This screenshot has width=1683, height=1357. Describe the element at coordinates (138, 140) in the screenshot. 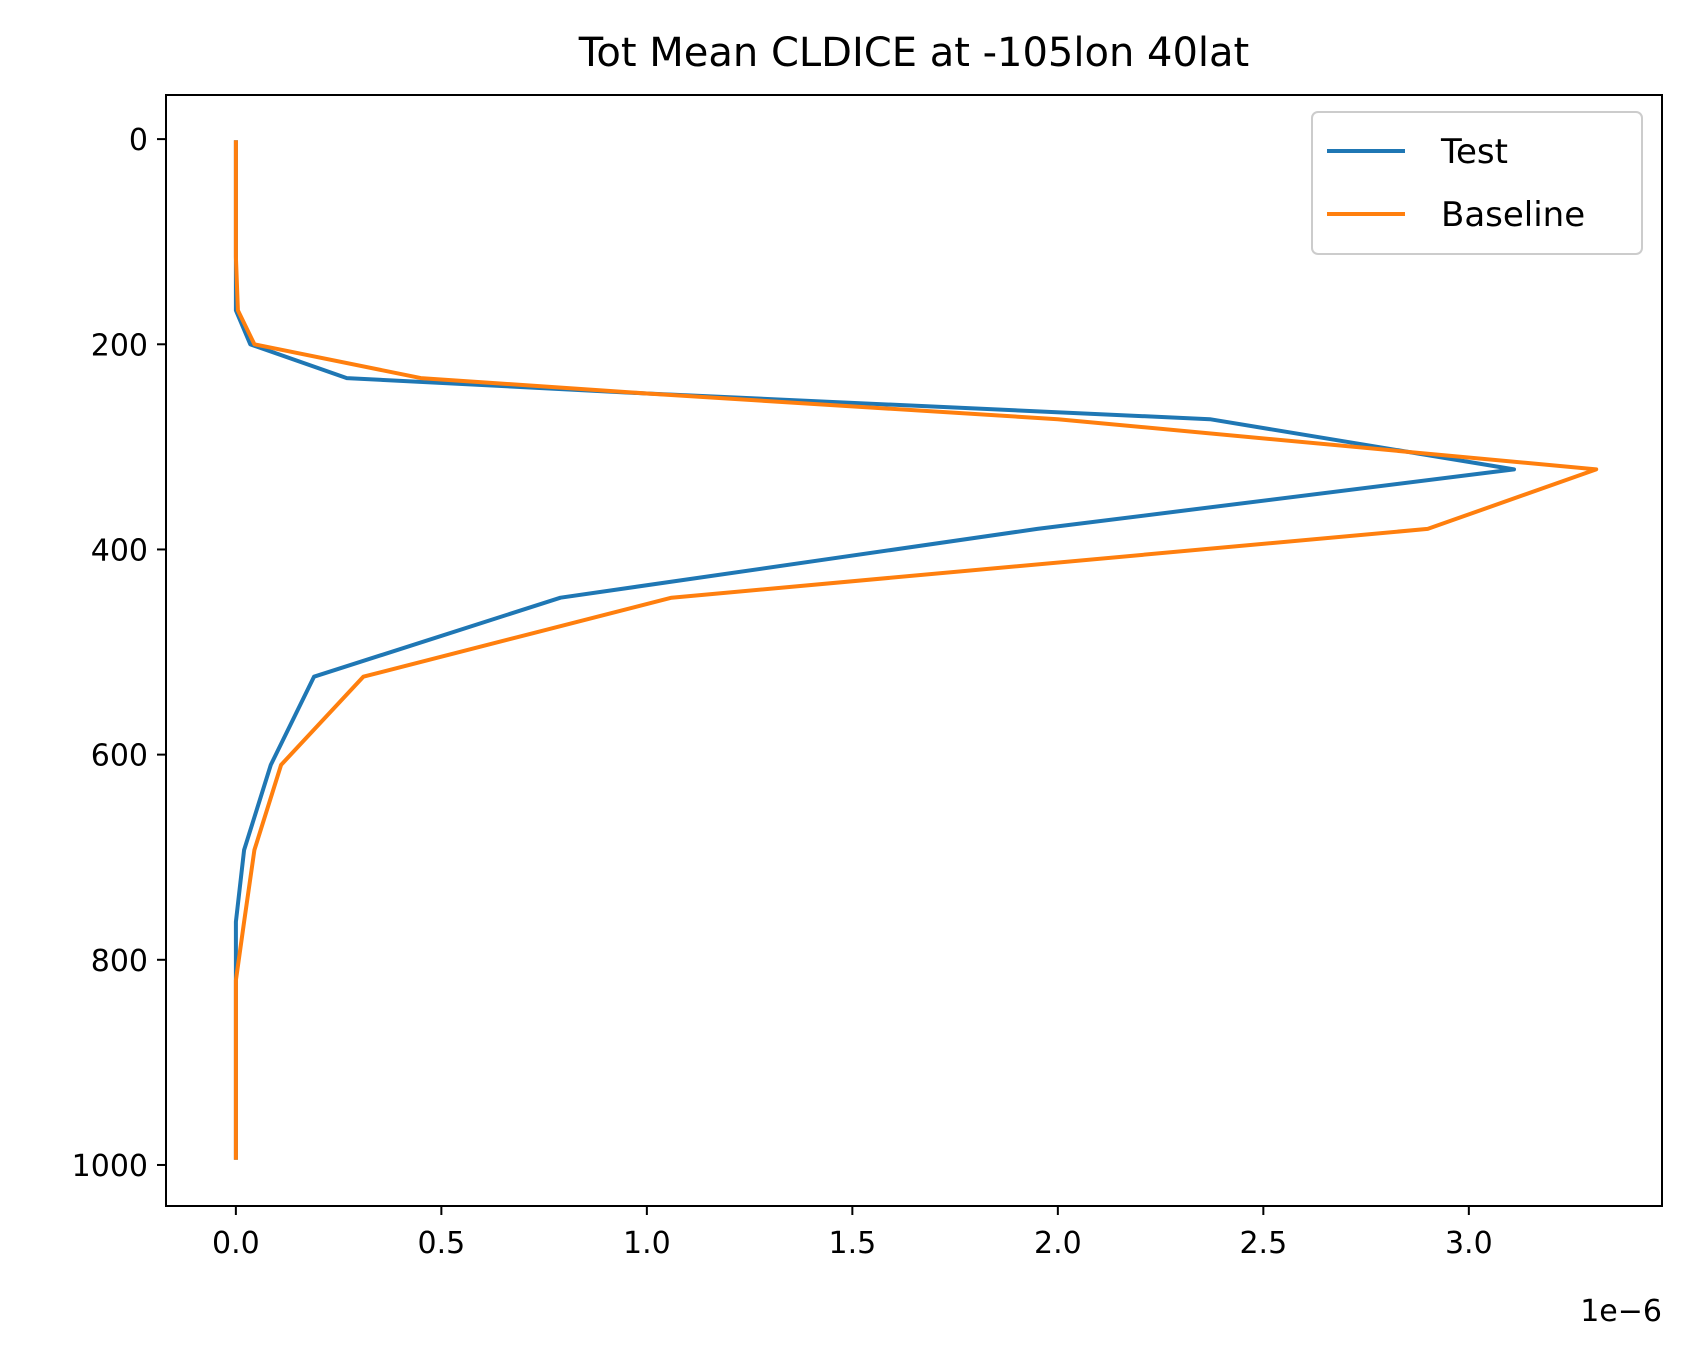

I see `y-tick-label: 0` at that location.